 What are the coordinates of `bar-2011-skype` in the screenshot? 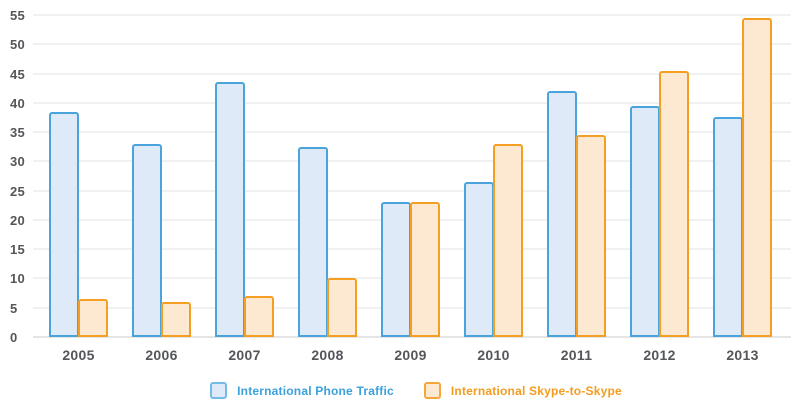 It's located at (591, 236).